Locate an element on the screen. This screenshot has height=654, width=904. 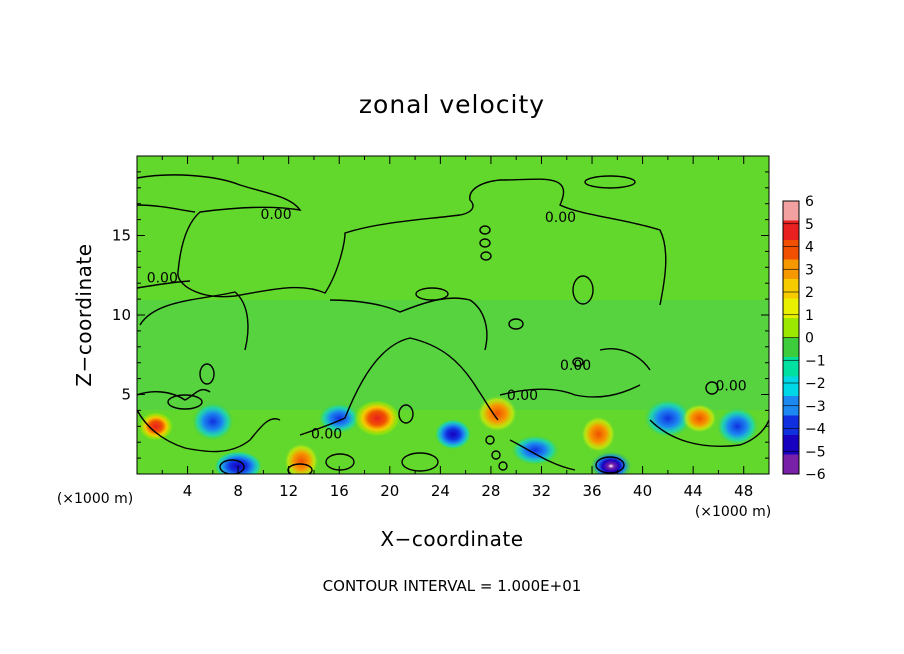
contour-interval-note: CONTOUR INTERVAL = 1.000E+01 is located at coordinates (452, 586).